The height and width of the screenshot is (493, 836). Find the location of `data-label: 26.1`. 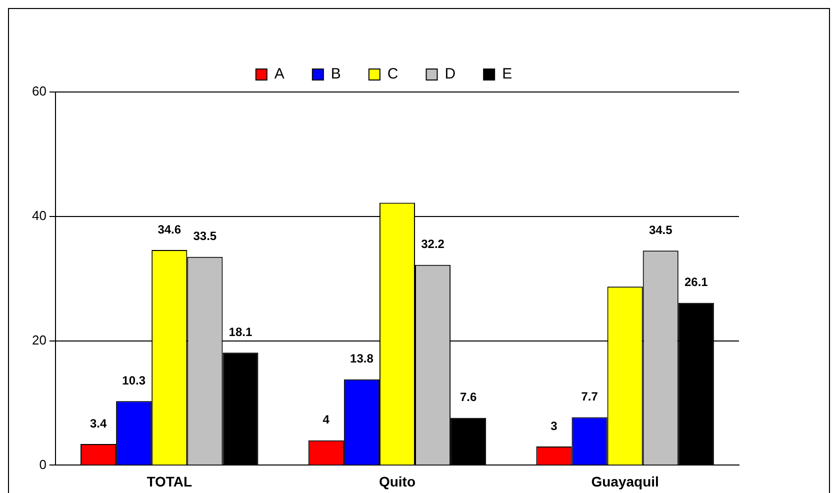

data-label: 26.1 is located at coordinates (696, 282).